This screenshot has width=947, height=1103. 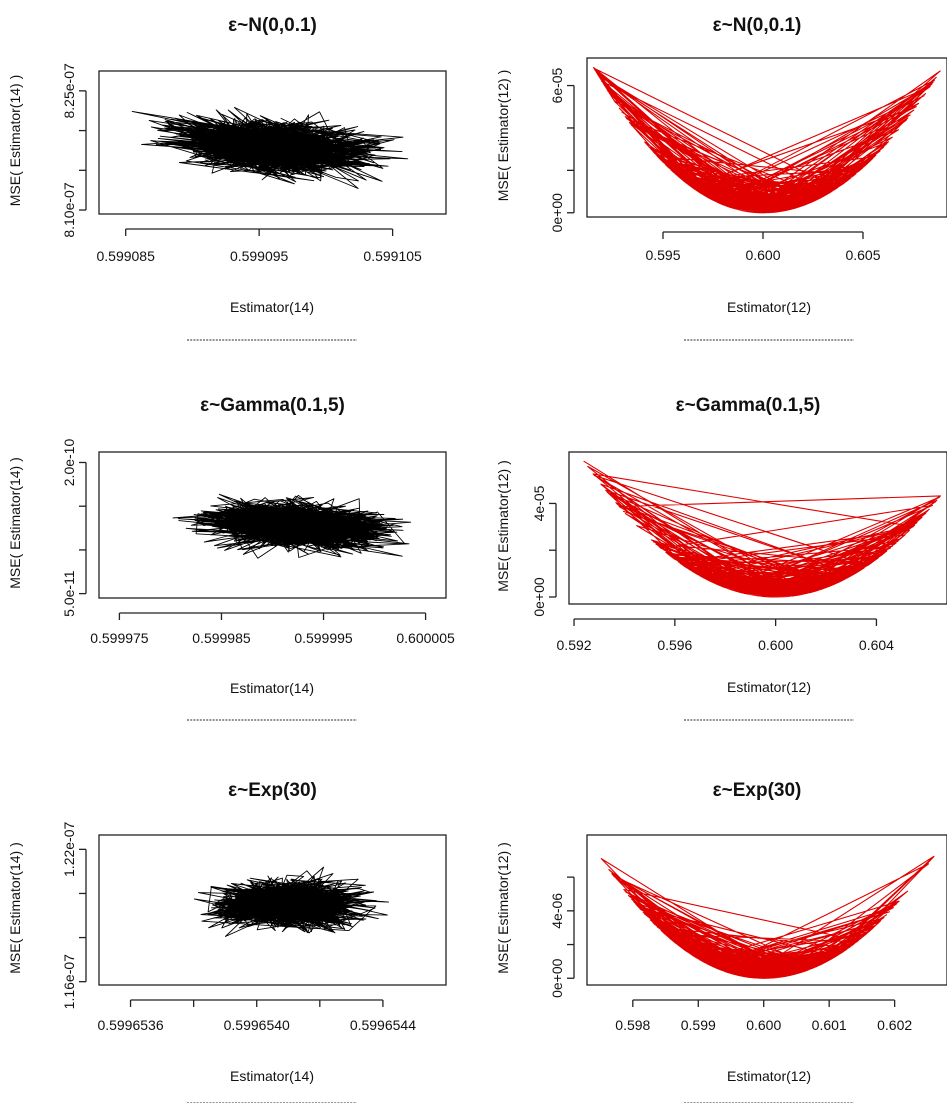 I want to click on x-tick-label: 0.604, so click(x=876, y=645).